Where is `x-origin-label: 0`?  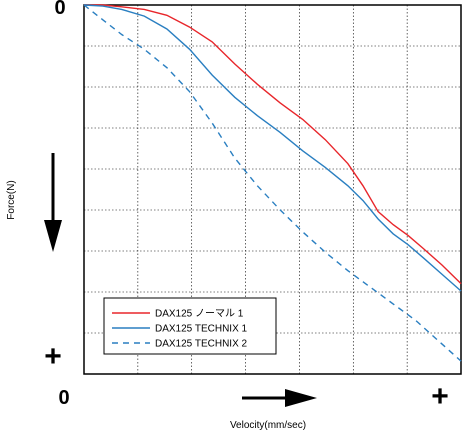
x-origin-label: 0 is located at coordinates (63, 398).